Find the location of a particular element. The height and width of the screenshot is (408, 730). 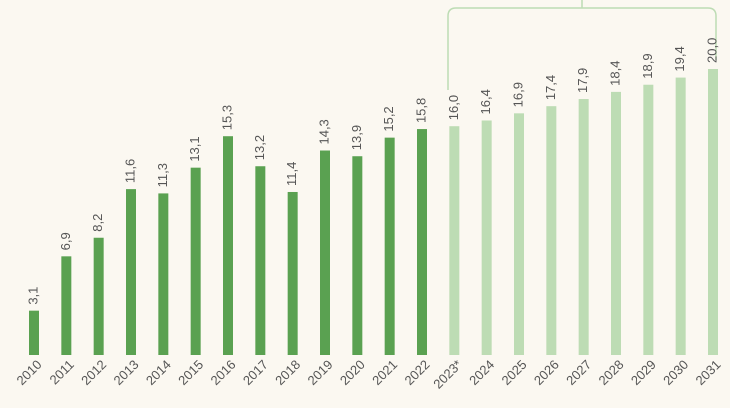

x-tick-label: 2029 is located at coordinates (643, 372).